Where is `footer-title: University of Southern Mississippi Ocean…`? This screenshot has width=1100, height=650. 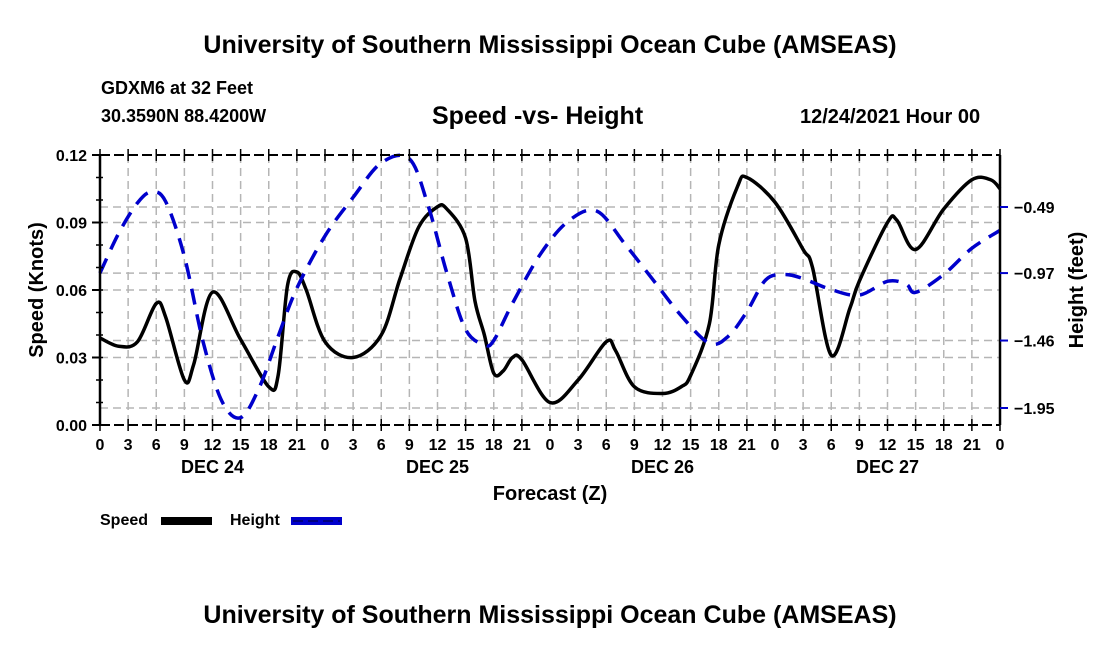
footer-title: University of Southern Mississippi Ocean… is located at coordinates (550, 615).